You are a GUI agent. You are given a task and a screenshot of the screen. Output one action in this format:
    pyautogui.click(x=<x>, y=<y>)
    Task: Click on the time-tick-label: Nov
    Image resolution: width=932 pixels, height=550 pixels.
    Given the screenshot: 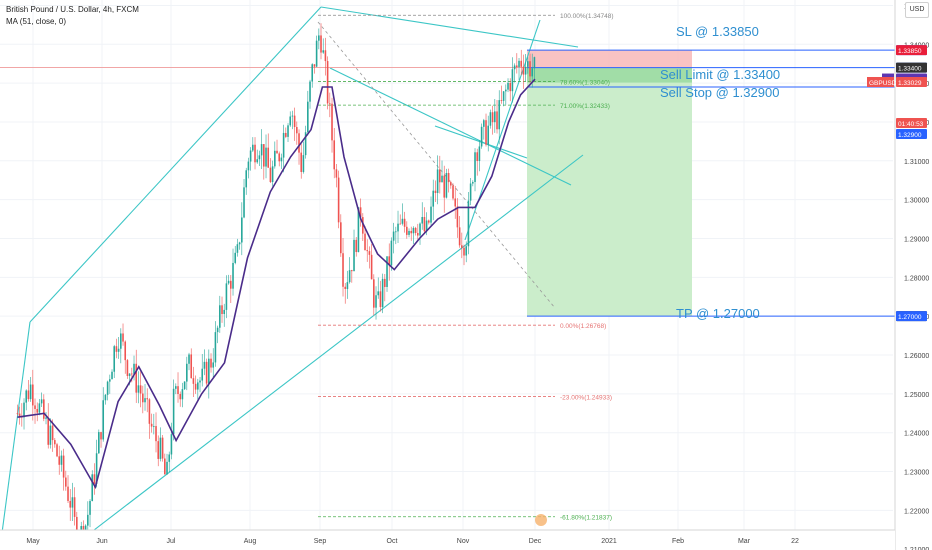 What is the action you would take?
    pyautogui.click(x=463, y=541)
    